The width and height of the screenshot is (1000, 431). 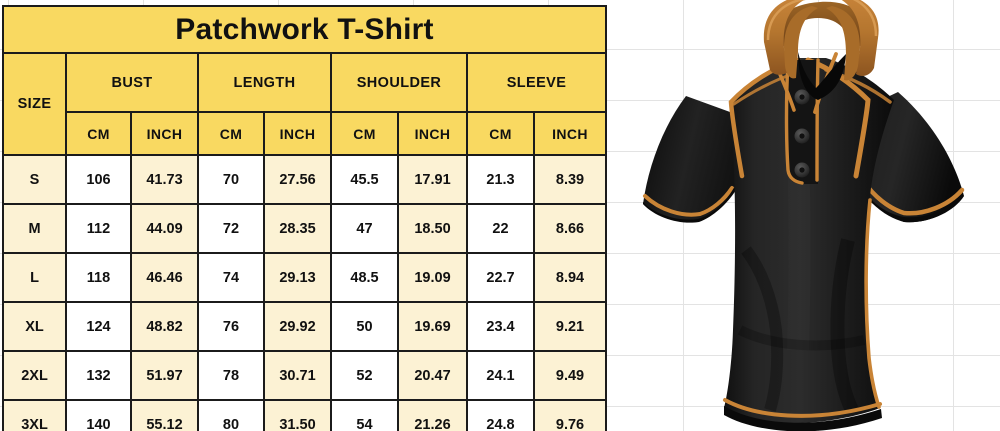 I want to click on table-title-row: Patchwork T-Shirt, so click(x=304, y=29).